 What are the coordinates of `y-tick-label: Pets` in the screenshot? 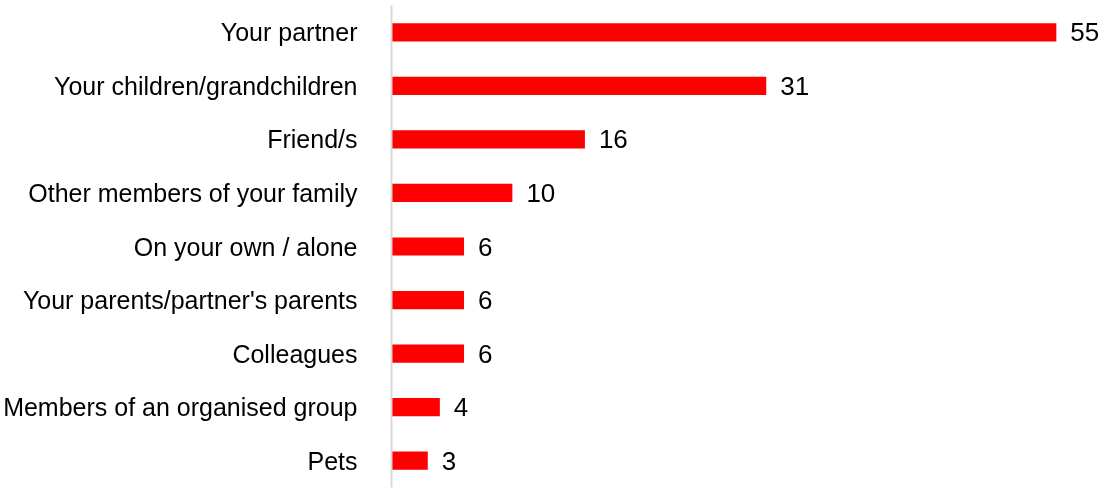 It's located at (332, 460).